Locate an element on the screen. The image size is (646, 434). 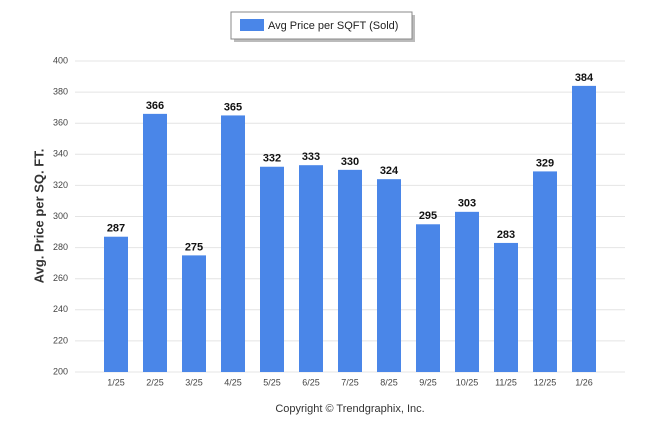
value-label: 384 is located at coordinates (584, 78).